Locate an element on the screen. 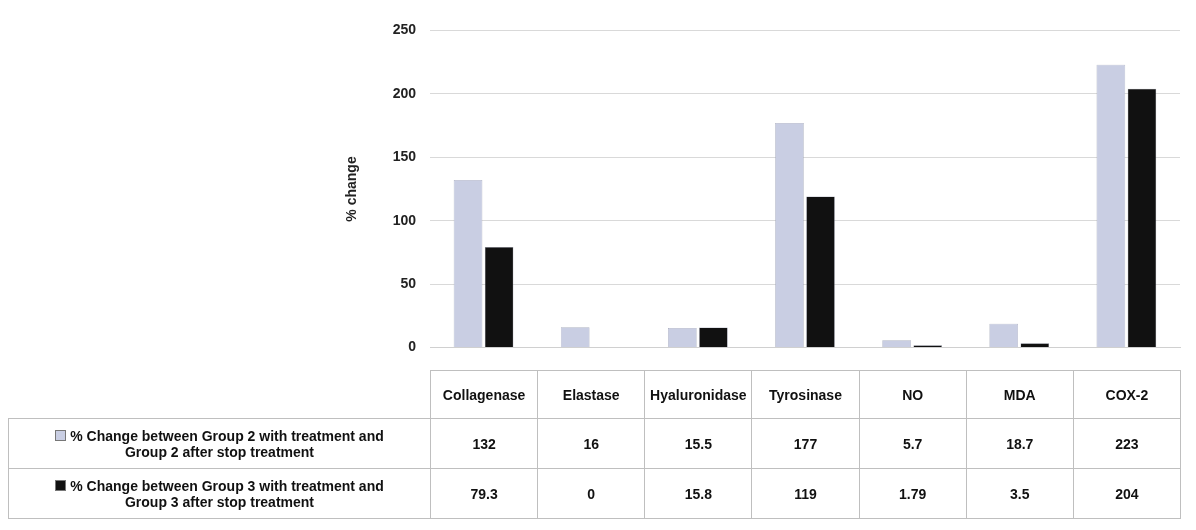 The width and height of the screenshot is (1196, 530). x-tick-label: MDA is located at coordinates (1020, 394).